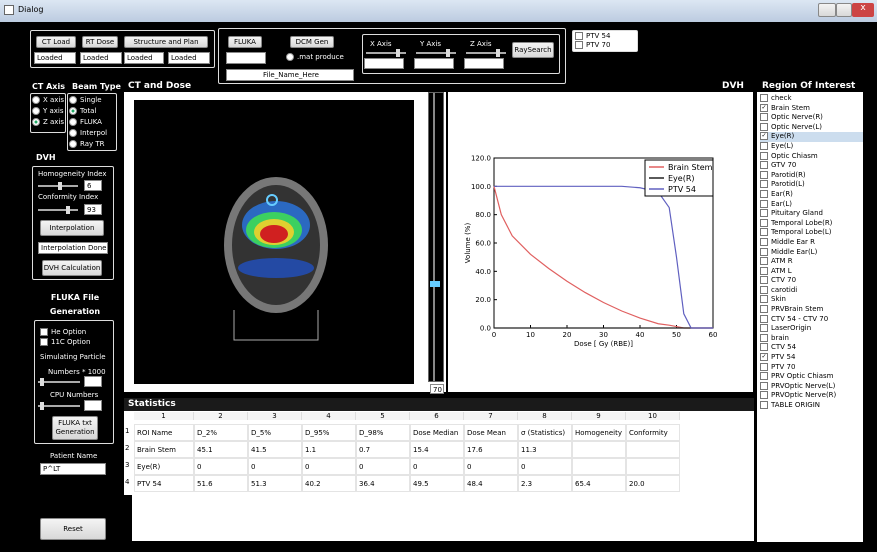 This screenshot has height=552, width=877. What do you see at coordinates (811, 271) in the screenshot?
I see `roi-item: ATM L` at bounding box center [811, 271].